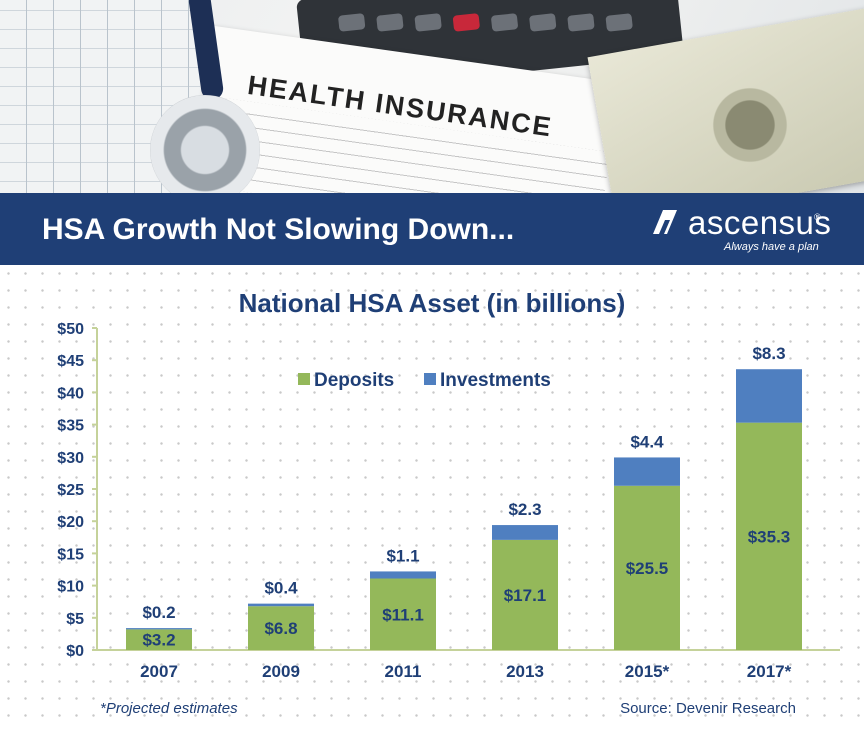  I want to click on data-label-deposits: $25.5, so click(647, 568).